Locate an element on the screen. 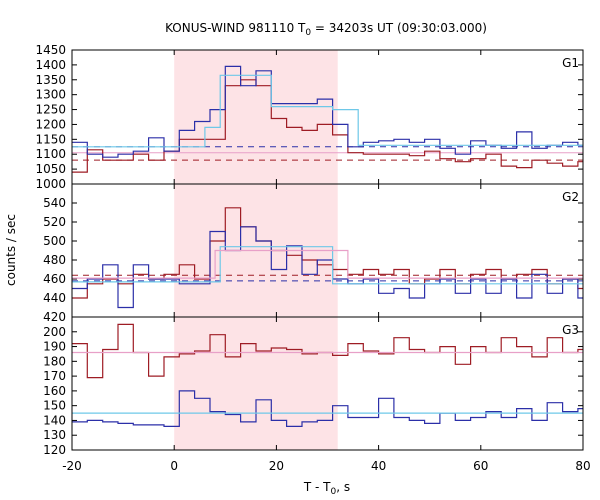 The image size is (600, 500). y-tick-label: 170 is located at coordinates (54, 376).